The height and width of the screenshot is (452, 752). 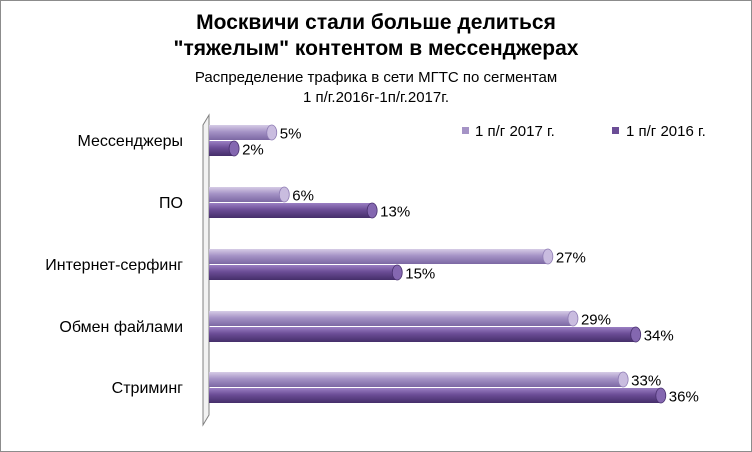 What do you see at coordinates (395, 212) in the screenshot?
I see `data-label-2016-1: 13%` at bounding box center [395, 212].